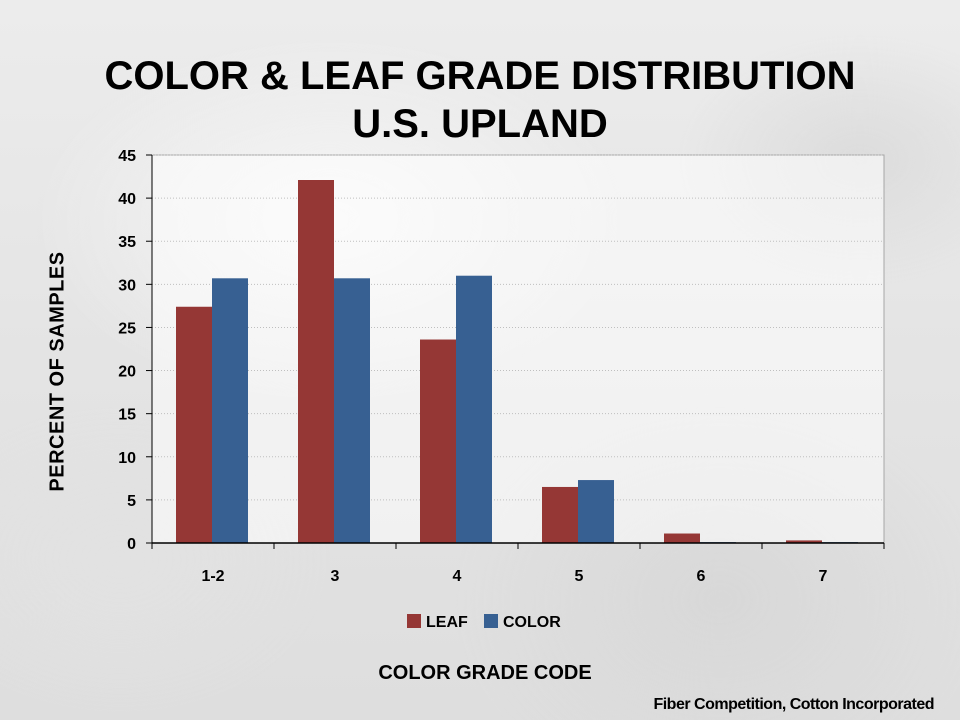  Describe the element at coordinates (127, 199) in the screenshot. I see `y-tick-label: 40` at that location.